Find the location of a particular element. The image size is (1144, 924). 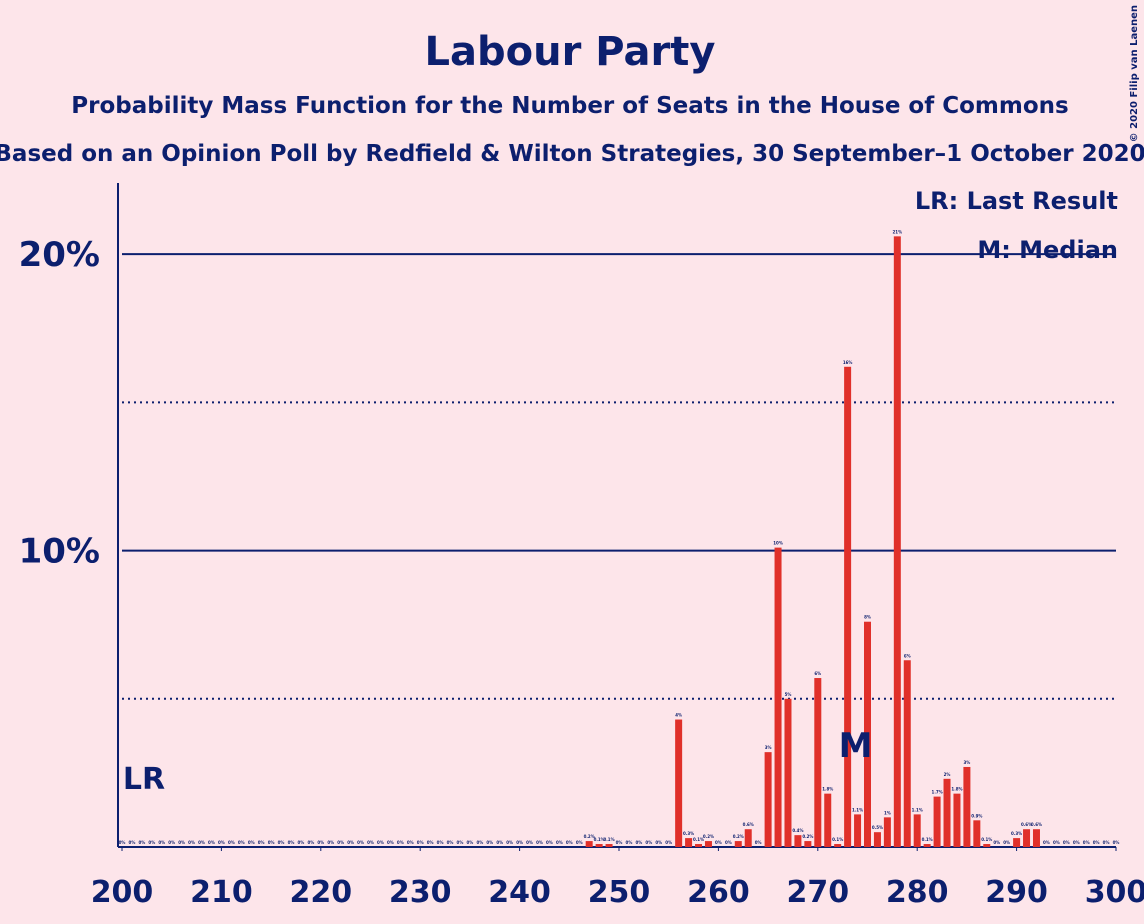

x-tick-label: 230 is located at coordinates (420, 892).